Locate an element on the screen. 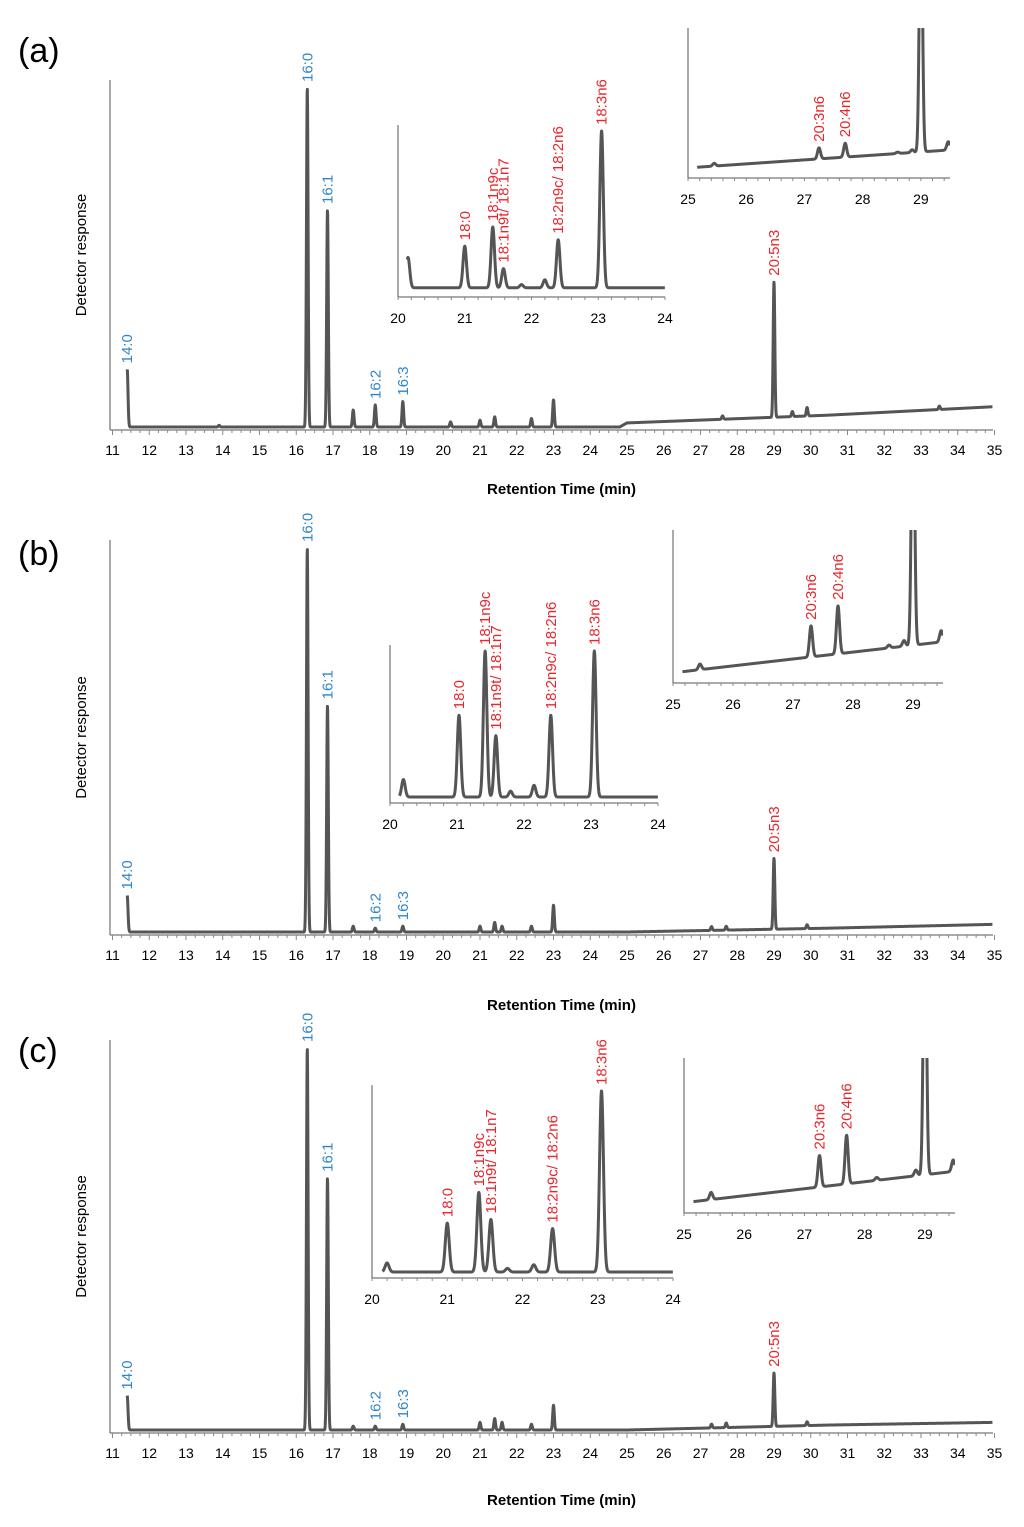  inset-tick-label: 23 is located at coordinates (591, 824).